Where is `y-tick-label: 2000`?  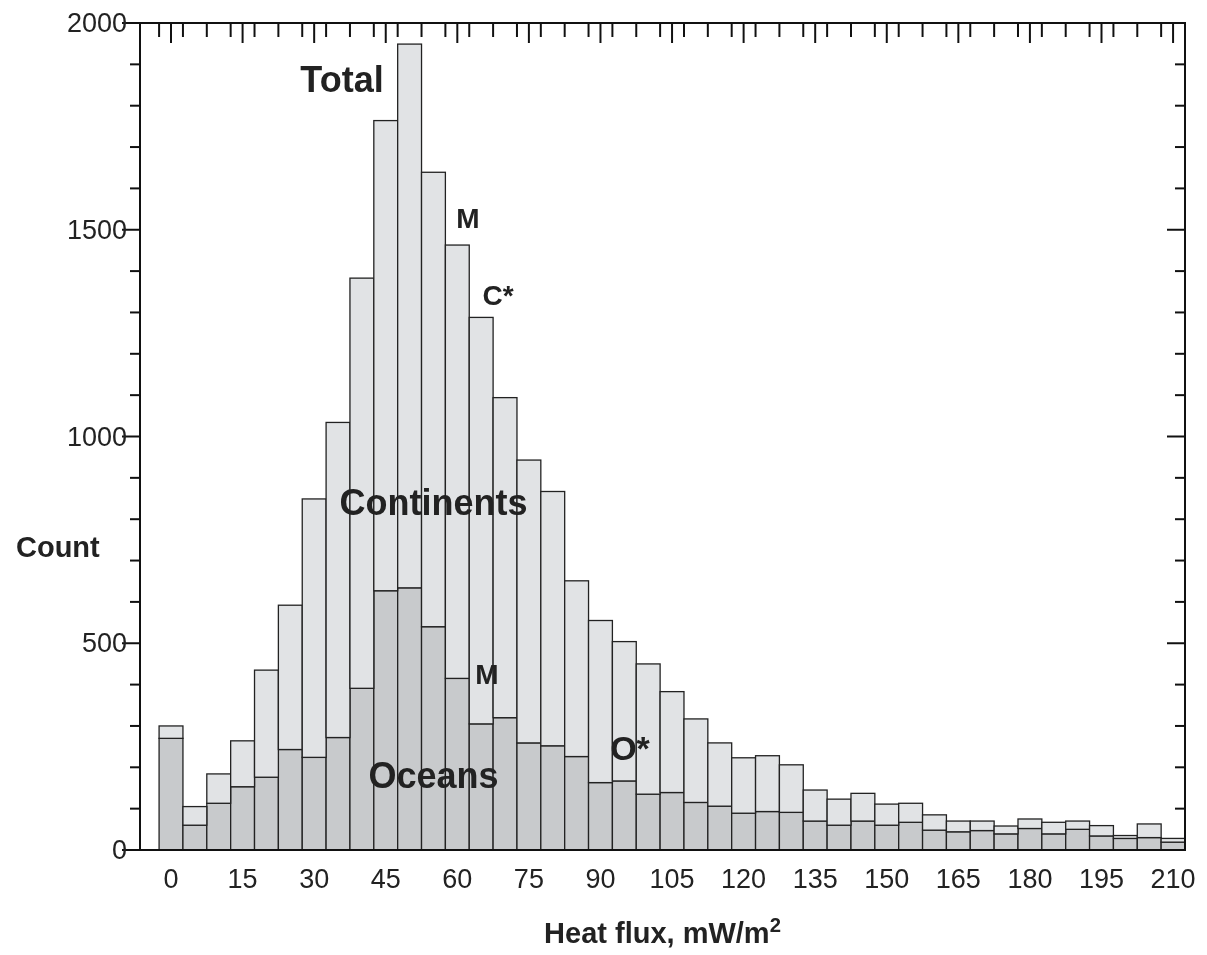 y-tick-label: 2000 is located at coordinates (96, 23).